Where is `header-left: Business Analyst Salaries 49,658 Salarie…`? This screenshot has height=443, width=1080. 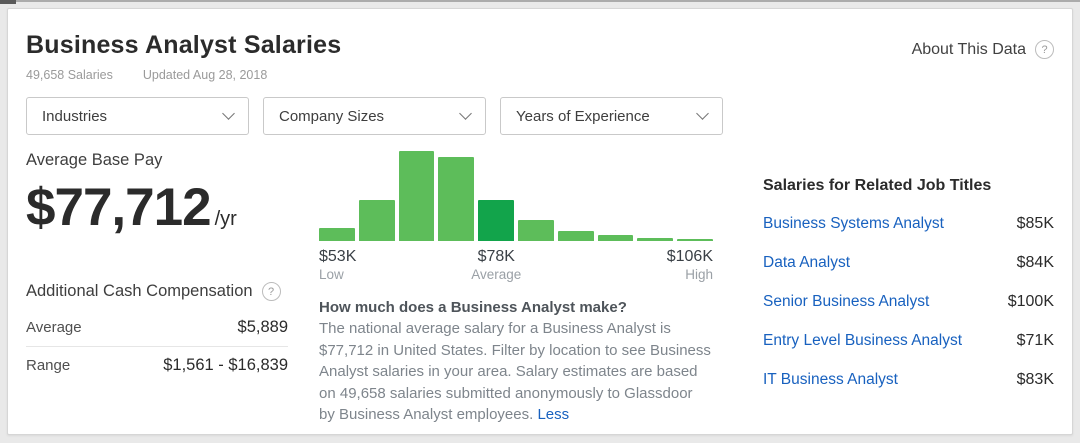
header-left: Business Analyst Salaries 49,658 Salarie… is located at coordinates (183, 56).